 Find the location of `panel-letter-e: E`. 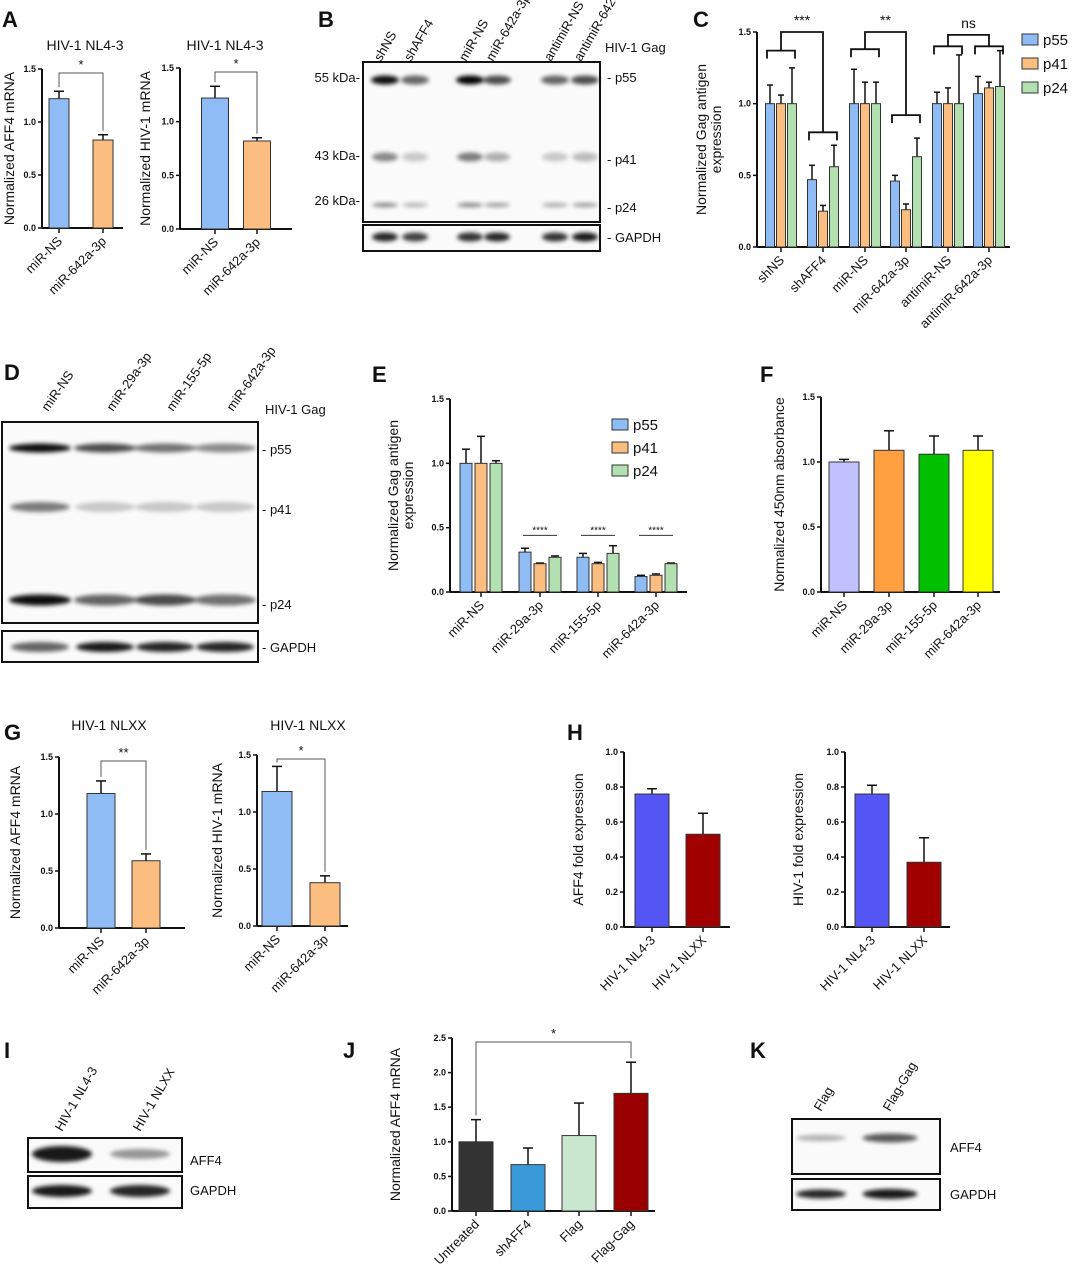

panel-letter-e: E is located at coordinates (379, 374).